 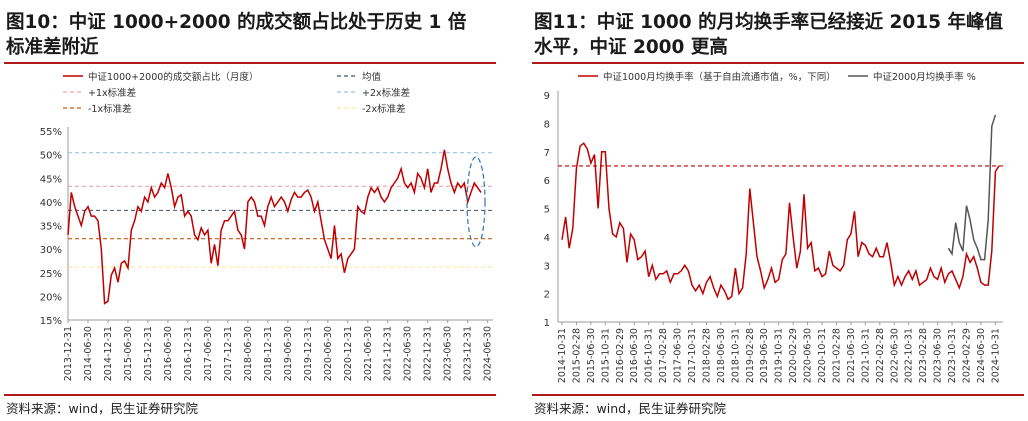 What do you see at coordinates (966, 355) in the screenshot?
I see `x-tick-label: 2024-02-29` at bounding box center [966, 355].